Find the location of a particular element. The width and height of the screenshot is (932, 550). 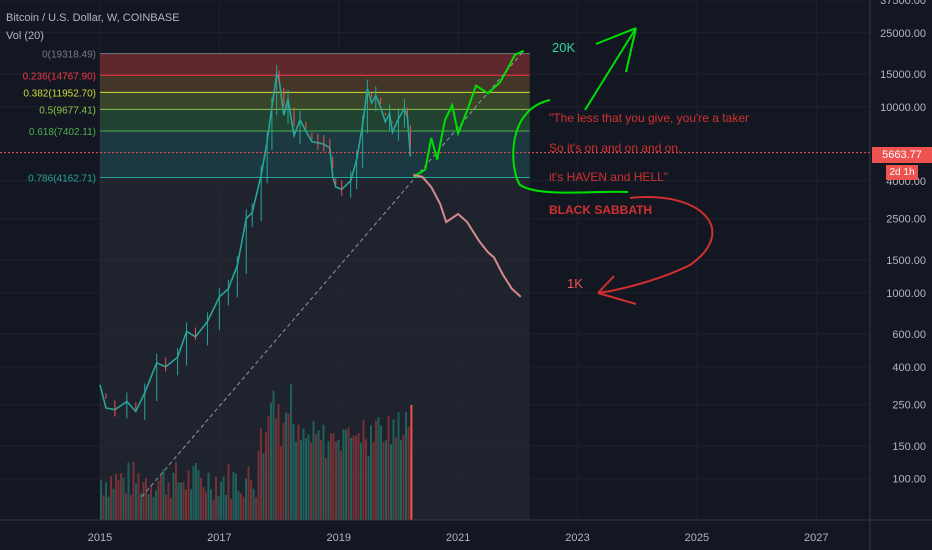

quote-line: "The less that you give, you're a taker is located at coordinates (649, 118).